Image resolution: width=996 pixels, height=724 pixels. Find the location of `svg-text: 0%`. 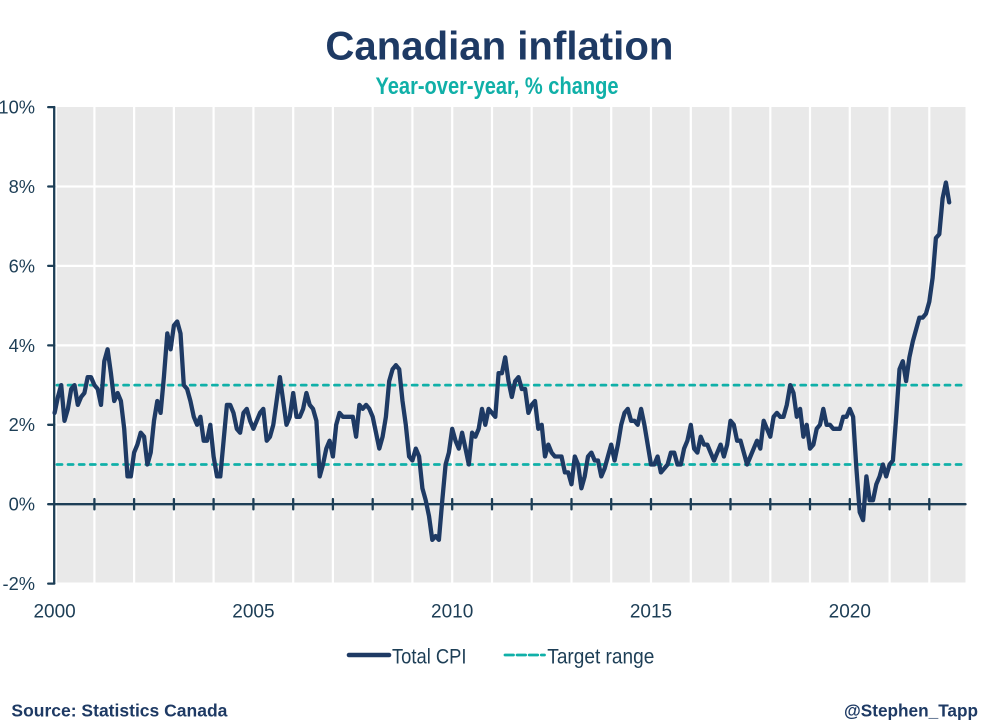

svg-text: 0% is located at coordinates (22, 504).